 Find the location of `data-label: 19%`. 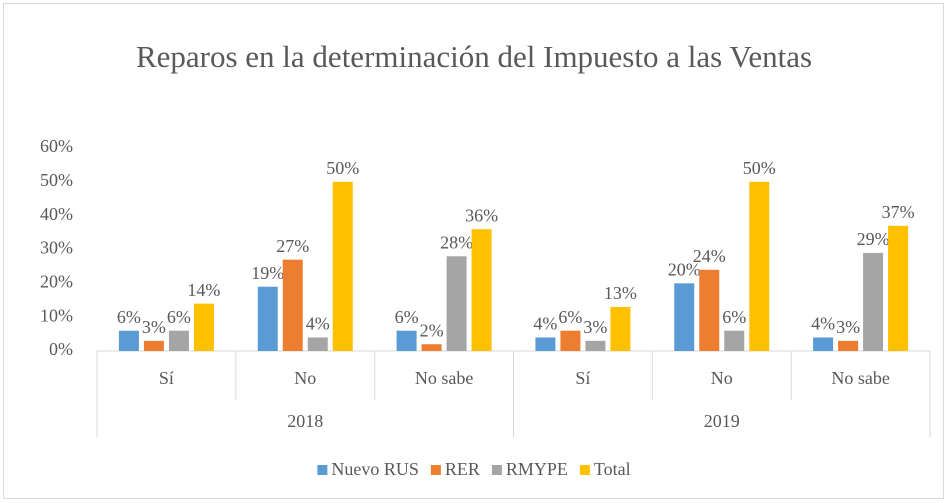

data-label: 19% is located at coordinates (267, 273).